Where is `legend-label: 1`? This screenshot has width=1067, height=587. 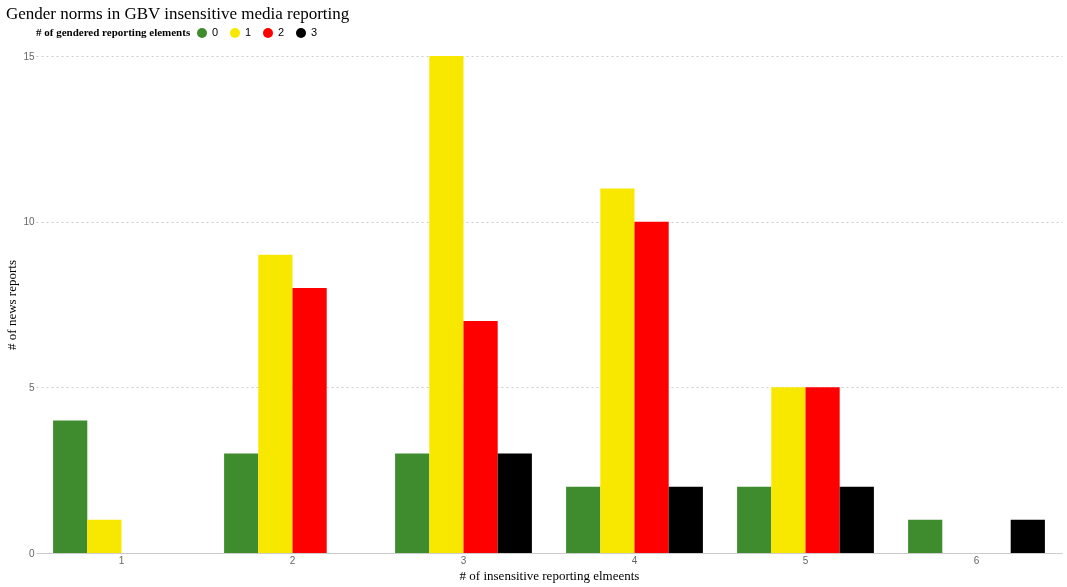 legend-label: 1 is located at coordinates (248, 32).